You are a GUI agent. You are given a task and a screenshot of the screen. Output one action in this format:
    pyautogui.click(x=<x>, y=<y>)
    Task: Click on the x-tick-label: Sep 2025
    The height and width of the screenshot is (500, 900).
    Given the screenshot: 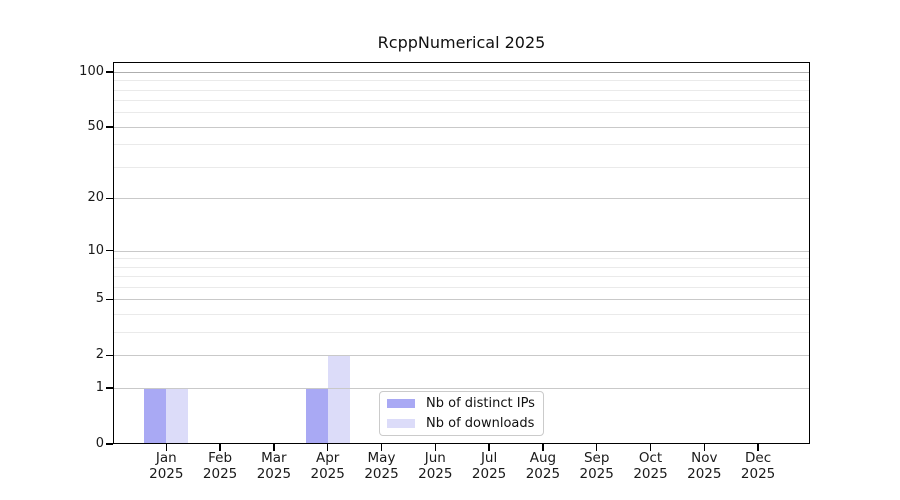 What is the action you would take?
    pyautogui.click(x=596, y=466)
    